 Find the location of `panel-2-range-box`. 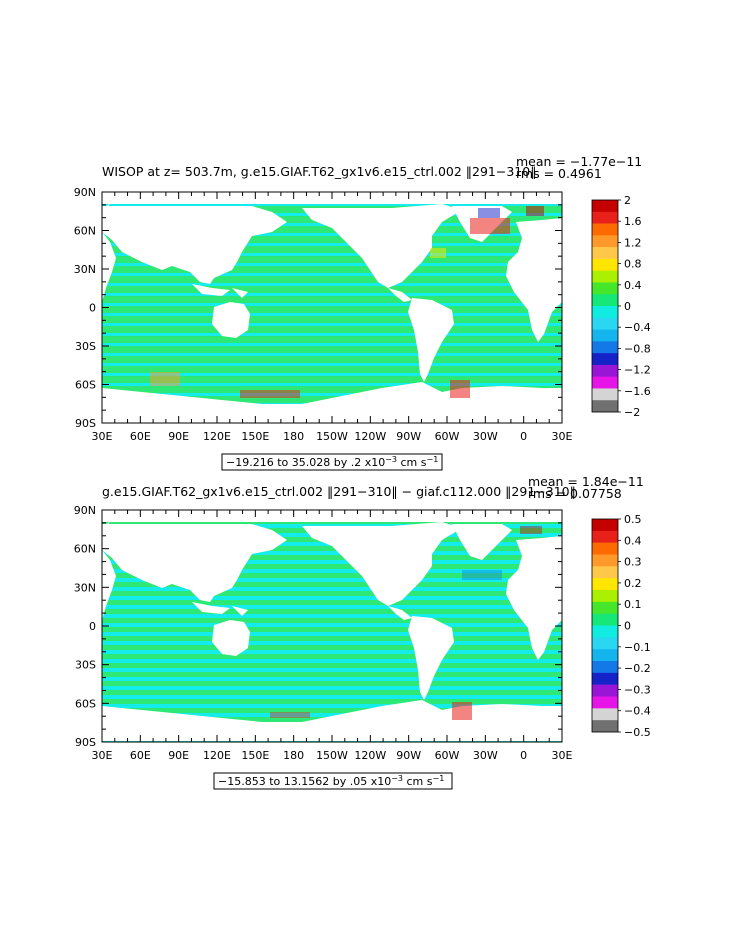

panel-2-range-box is located at coordinates (333, 781).